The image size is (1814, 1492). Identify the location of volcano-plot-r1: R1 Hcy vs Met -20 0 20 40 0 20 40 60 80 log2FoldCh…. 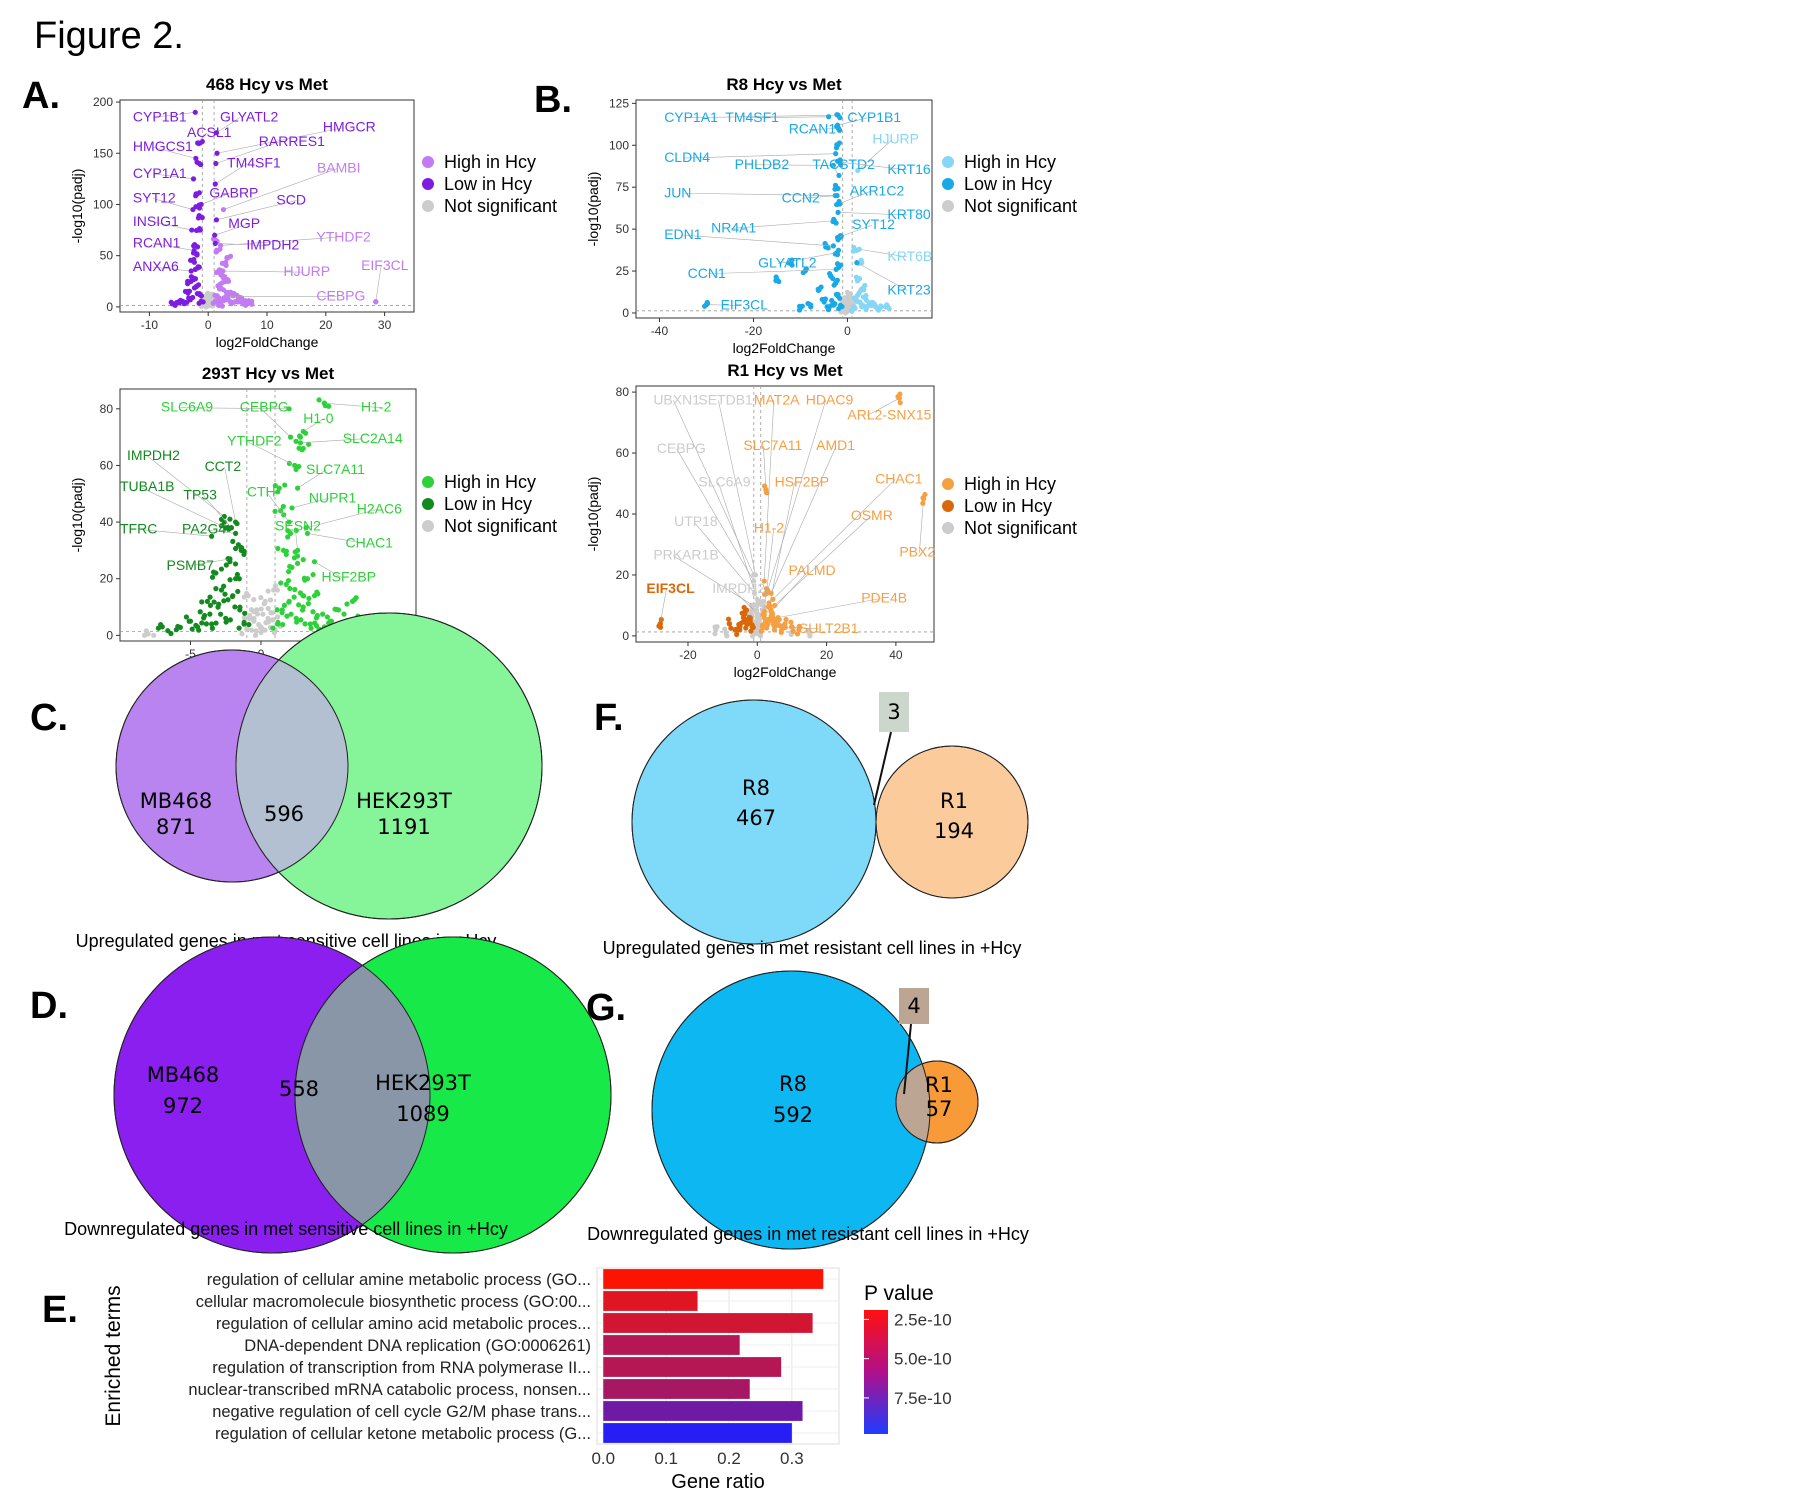
(831, 520).